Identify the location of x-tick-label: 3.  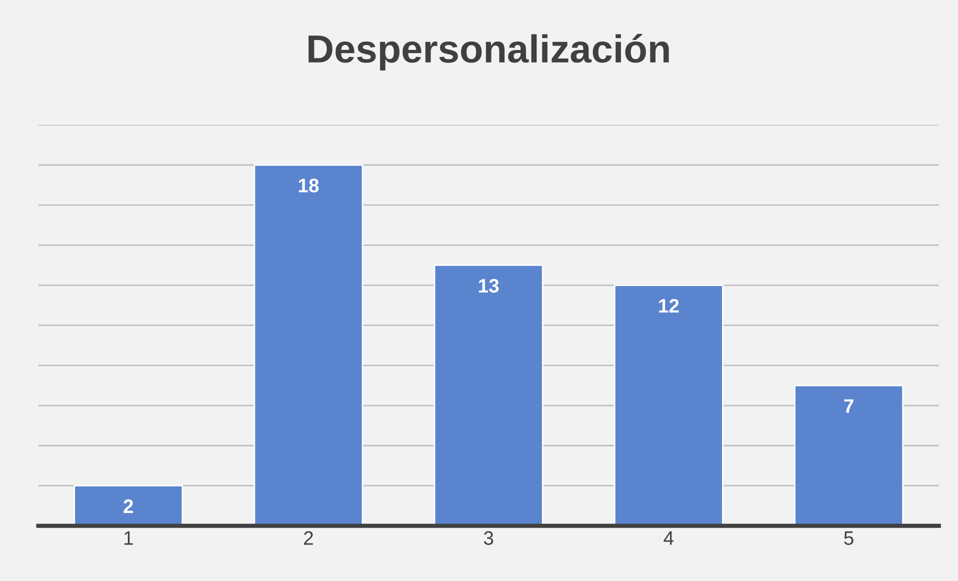
(489, 538).